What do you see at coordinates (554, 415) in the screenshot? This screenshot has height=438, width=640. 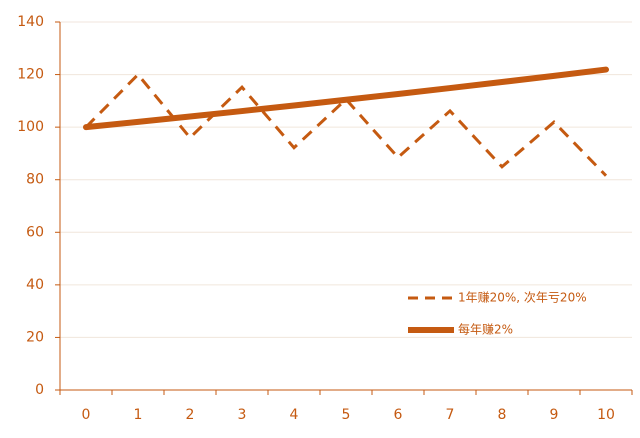 I see `x-tick-label: 9` at bounding box center [554, 415].